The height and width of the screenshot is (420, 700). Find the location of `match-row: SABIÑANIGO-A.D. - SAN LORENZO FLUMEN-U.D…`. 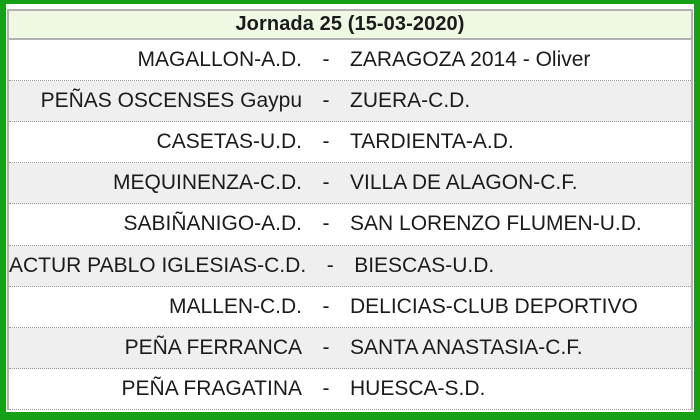

match-row: SABIÑANIGO-A.D. - SAN LORENZO FLUMEN-U.D… is located at coordinates (350, 225).